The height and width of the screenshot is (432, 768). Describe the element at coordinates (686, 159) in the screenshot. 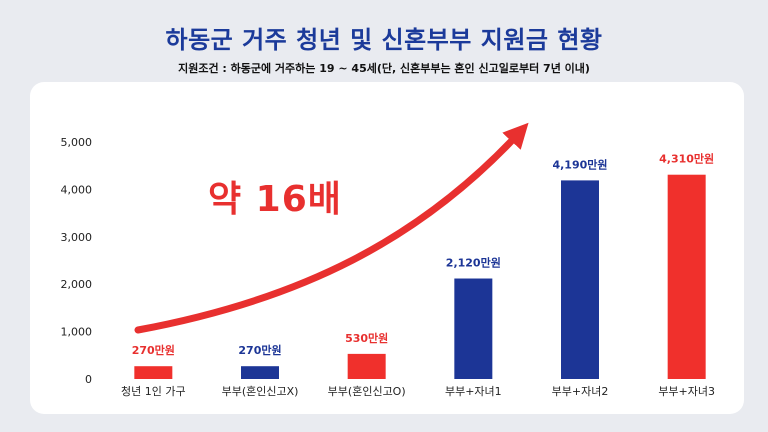

I see `bar-data-label: 4,310만원` at that location.